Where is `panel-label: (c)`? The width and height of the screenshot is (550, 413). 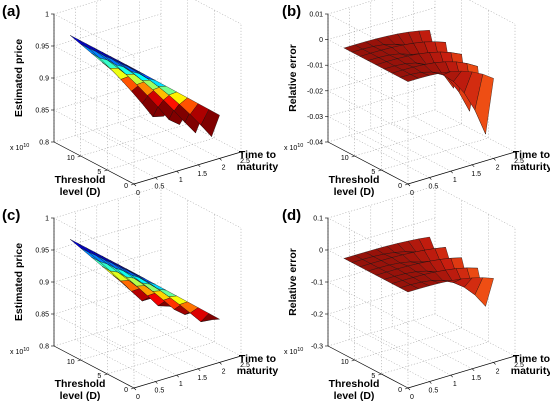 panel-label: (c) is located at coordinates (11, 215).